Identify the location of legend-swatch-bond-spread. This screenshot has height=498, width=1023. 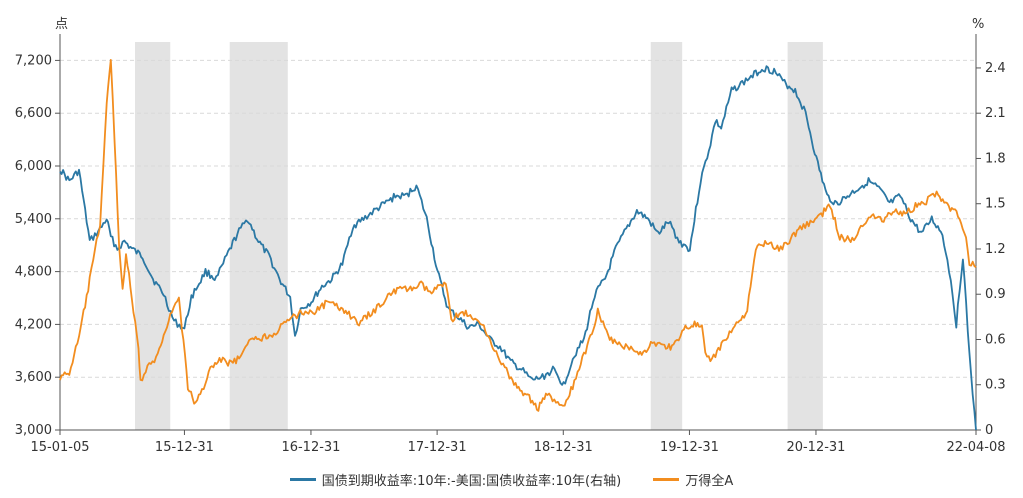
(302, 479).